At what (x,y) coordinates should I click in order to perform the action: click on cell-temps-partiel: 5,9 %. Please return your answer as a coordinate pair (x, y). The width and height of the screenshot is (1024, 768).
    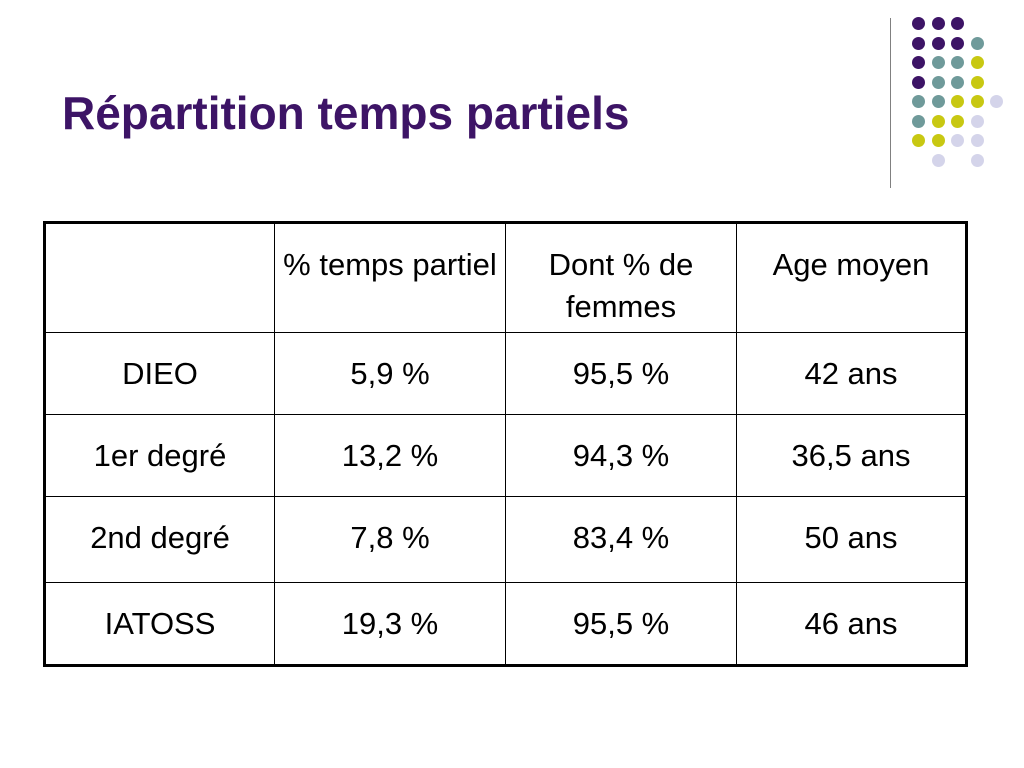
    Looking at the image, I should click on (390, 373).